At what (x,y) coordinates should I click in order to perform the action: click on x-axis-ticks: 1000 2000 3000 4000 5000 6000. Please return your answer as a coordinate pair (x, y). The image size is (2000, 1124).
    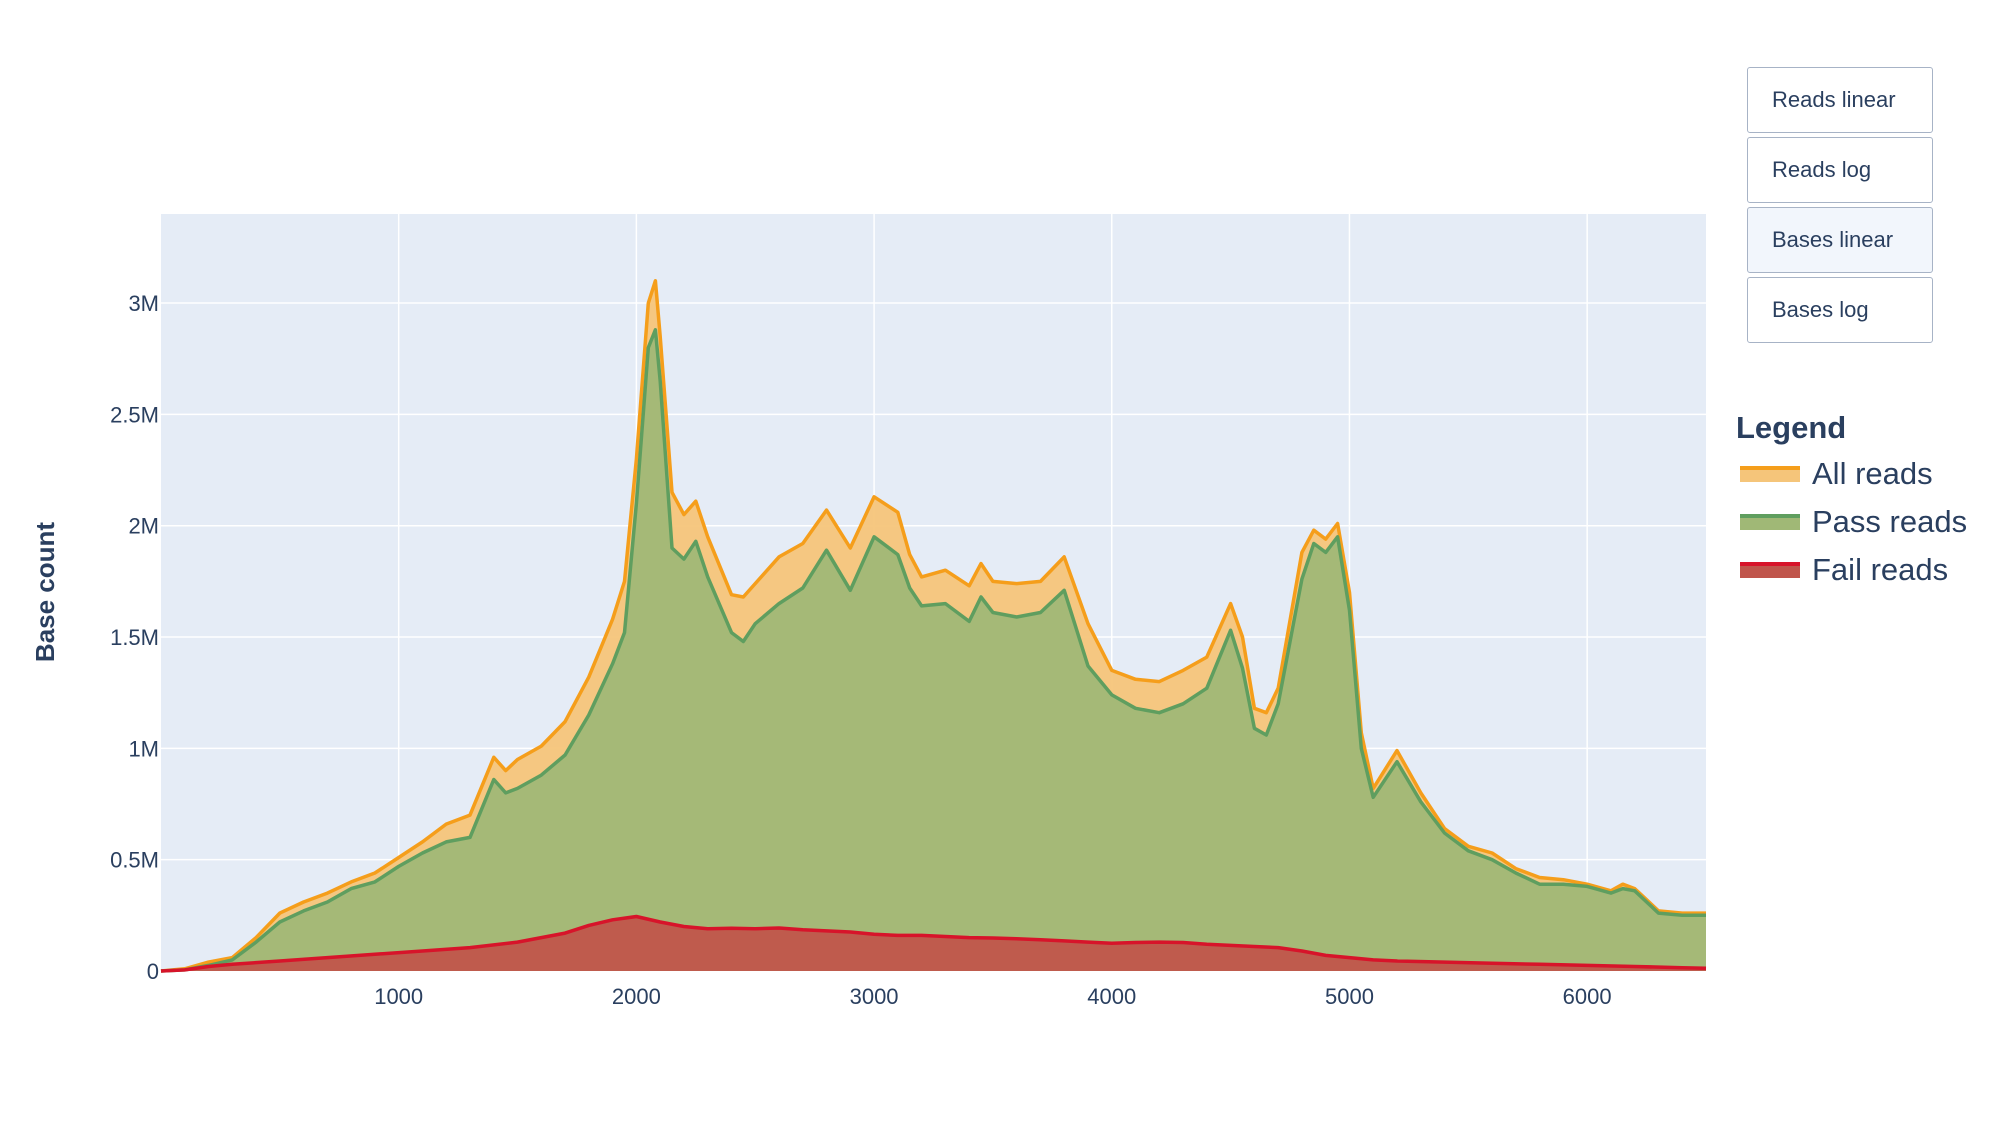
    Looking at the image, I should click on (992, 996).